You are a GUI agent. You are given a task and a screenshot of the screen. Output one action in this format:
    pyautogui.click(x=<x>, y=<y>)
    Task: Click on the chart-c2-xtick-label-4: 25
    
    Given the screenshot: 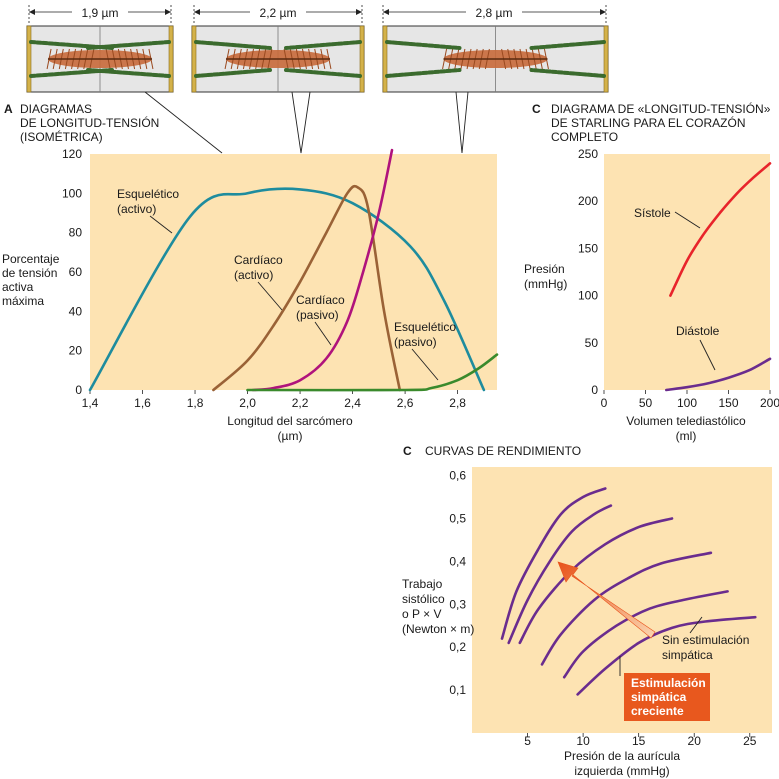 What is the action you would take?
    pyautogui.click(x=750, y=741)
    